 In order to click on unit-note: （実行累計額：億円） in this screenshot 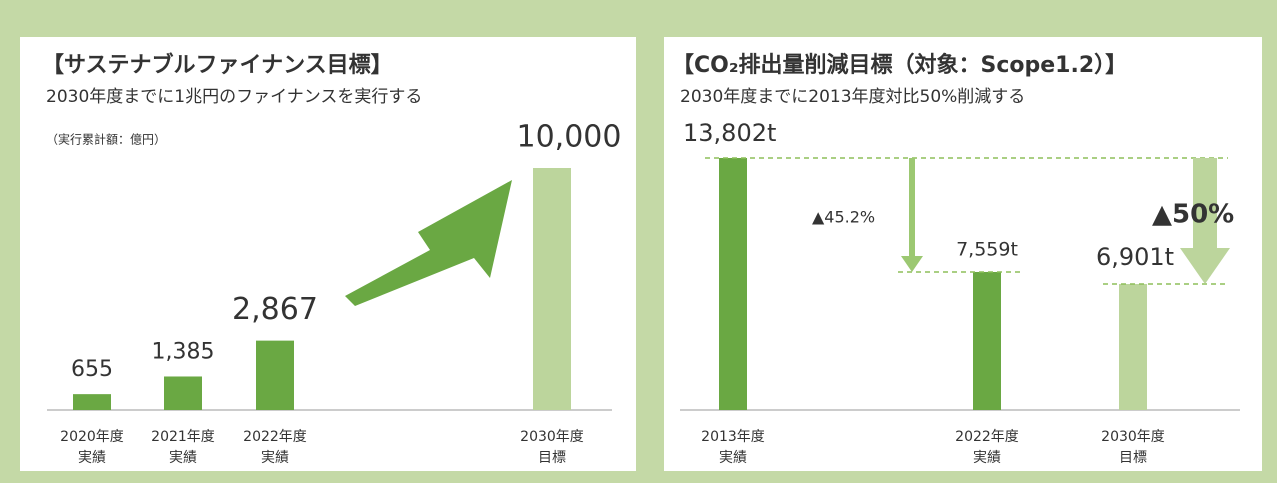, I will do `click(106, 139)`.